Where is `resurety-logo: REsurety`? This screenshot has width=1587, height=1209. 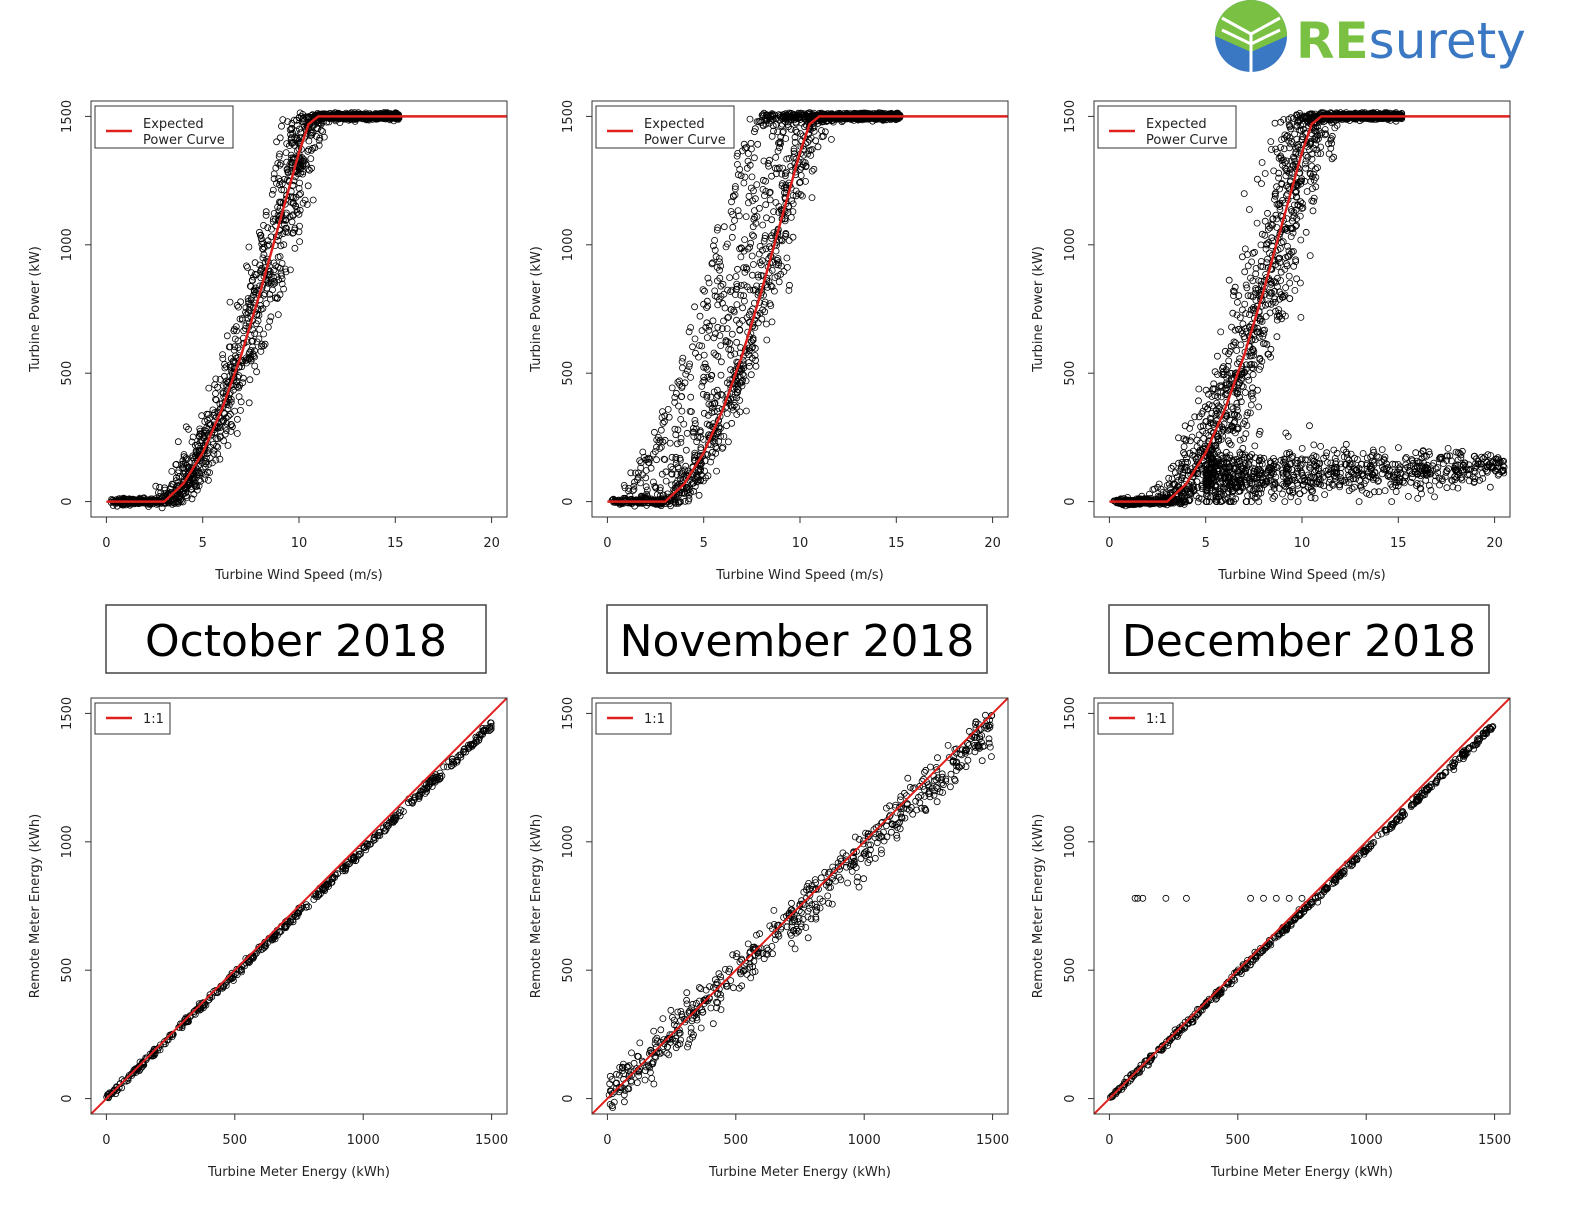 resurety-logo: REsurety is located at coordinates (1370, 36).